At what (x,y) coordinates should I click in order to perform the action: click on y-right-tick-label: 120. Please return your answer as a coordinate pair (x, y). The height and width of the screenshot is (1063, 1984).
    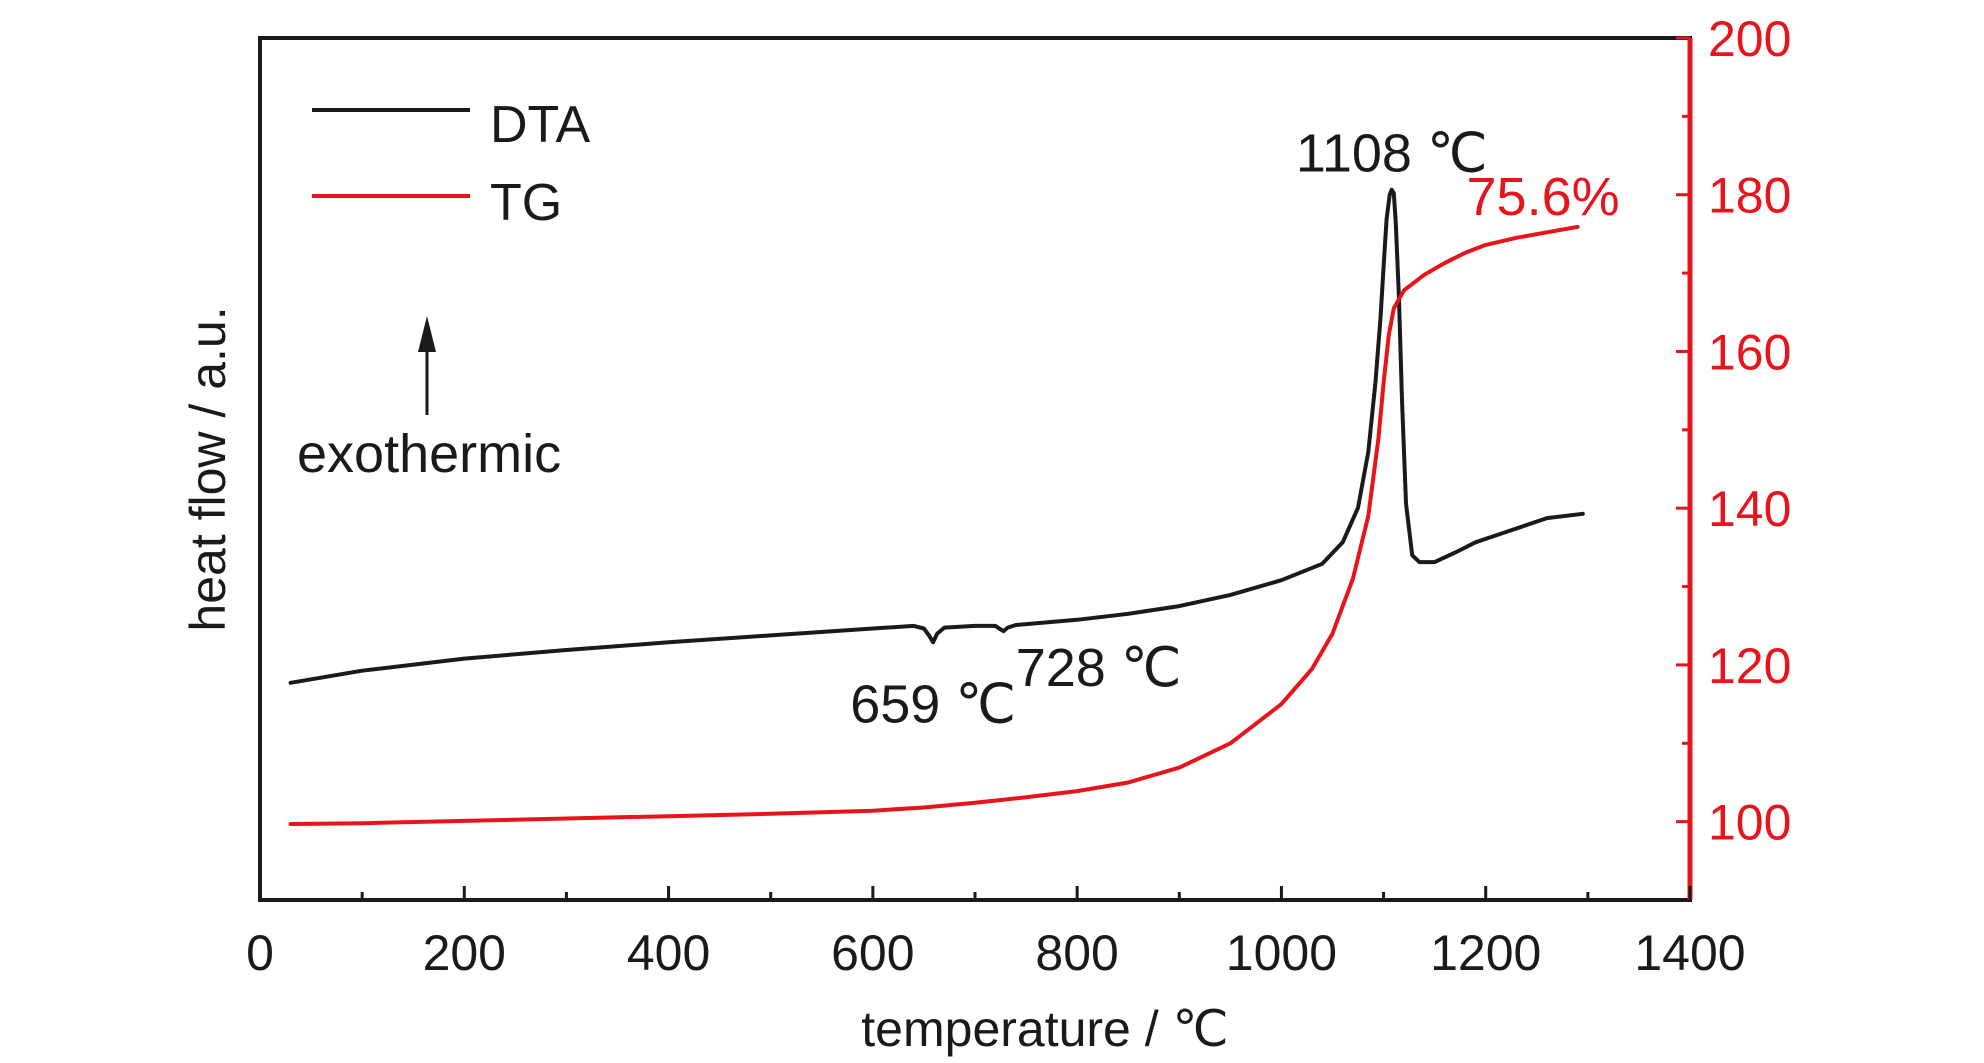
    Looking at the image, I should click on (1749, 666).